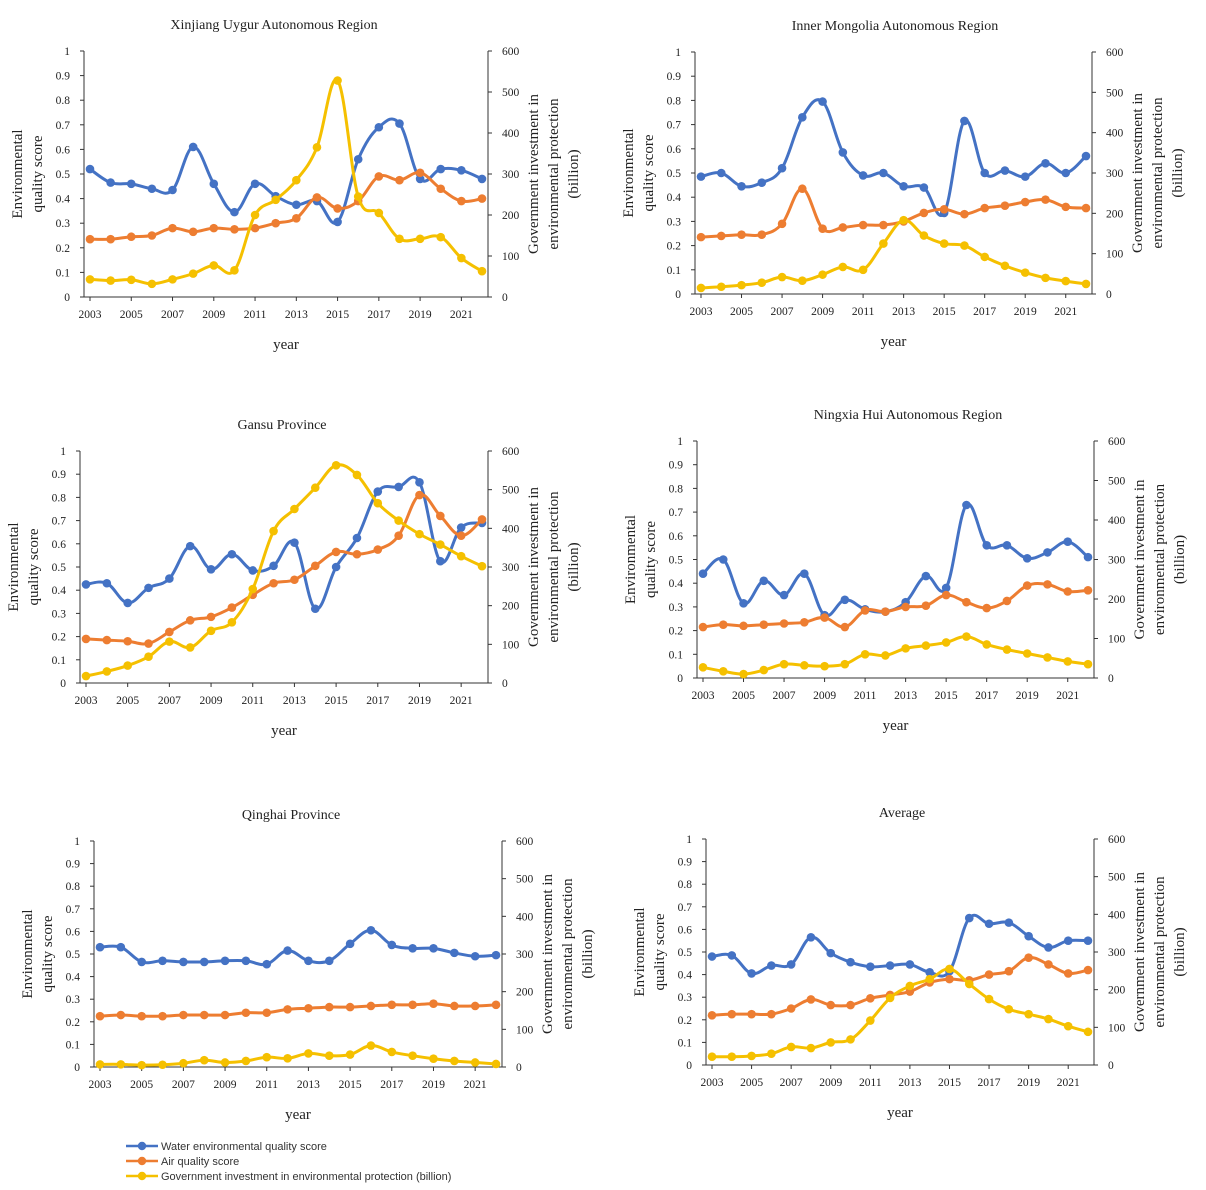 The height and width of the screenshot is (1190, 1206). I want to click on x-tick-label: 2017, so click(984, 312).